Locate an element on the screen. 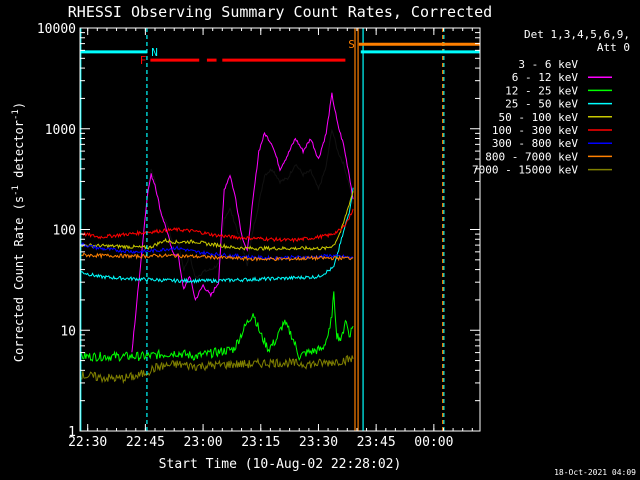 This screenshot has height=480, width=640. y-axis-label: Corrected Count Rate (s-1 detector-1) is located at coordinates (18, 232).